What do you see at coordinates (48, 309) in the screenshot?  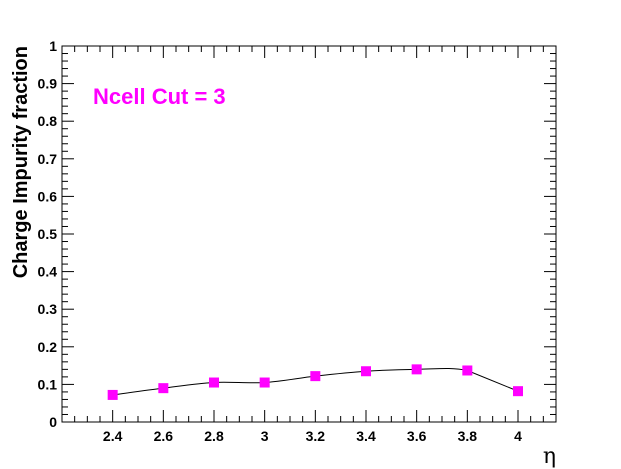 I see `y-tick-label: 0.3` at bounding box center [48, 309].